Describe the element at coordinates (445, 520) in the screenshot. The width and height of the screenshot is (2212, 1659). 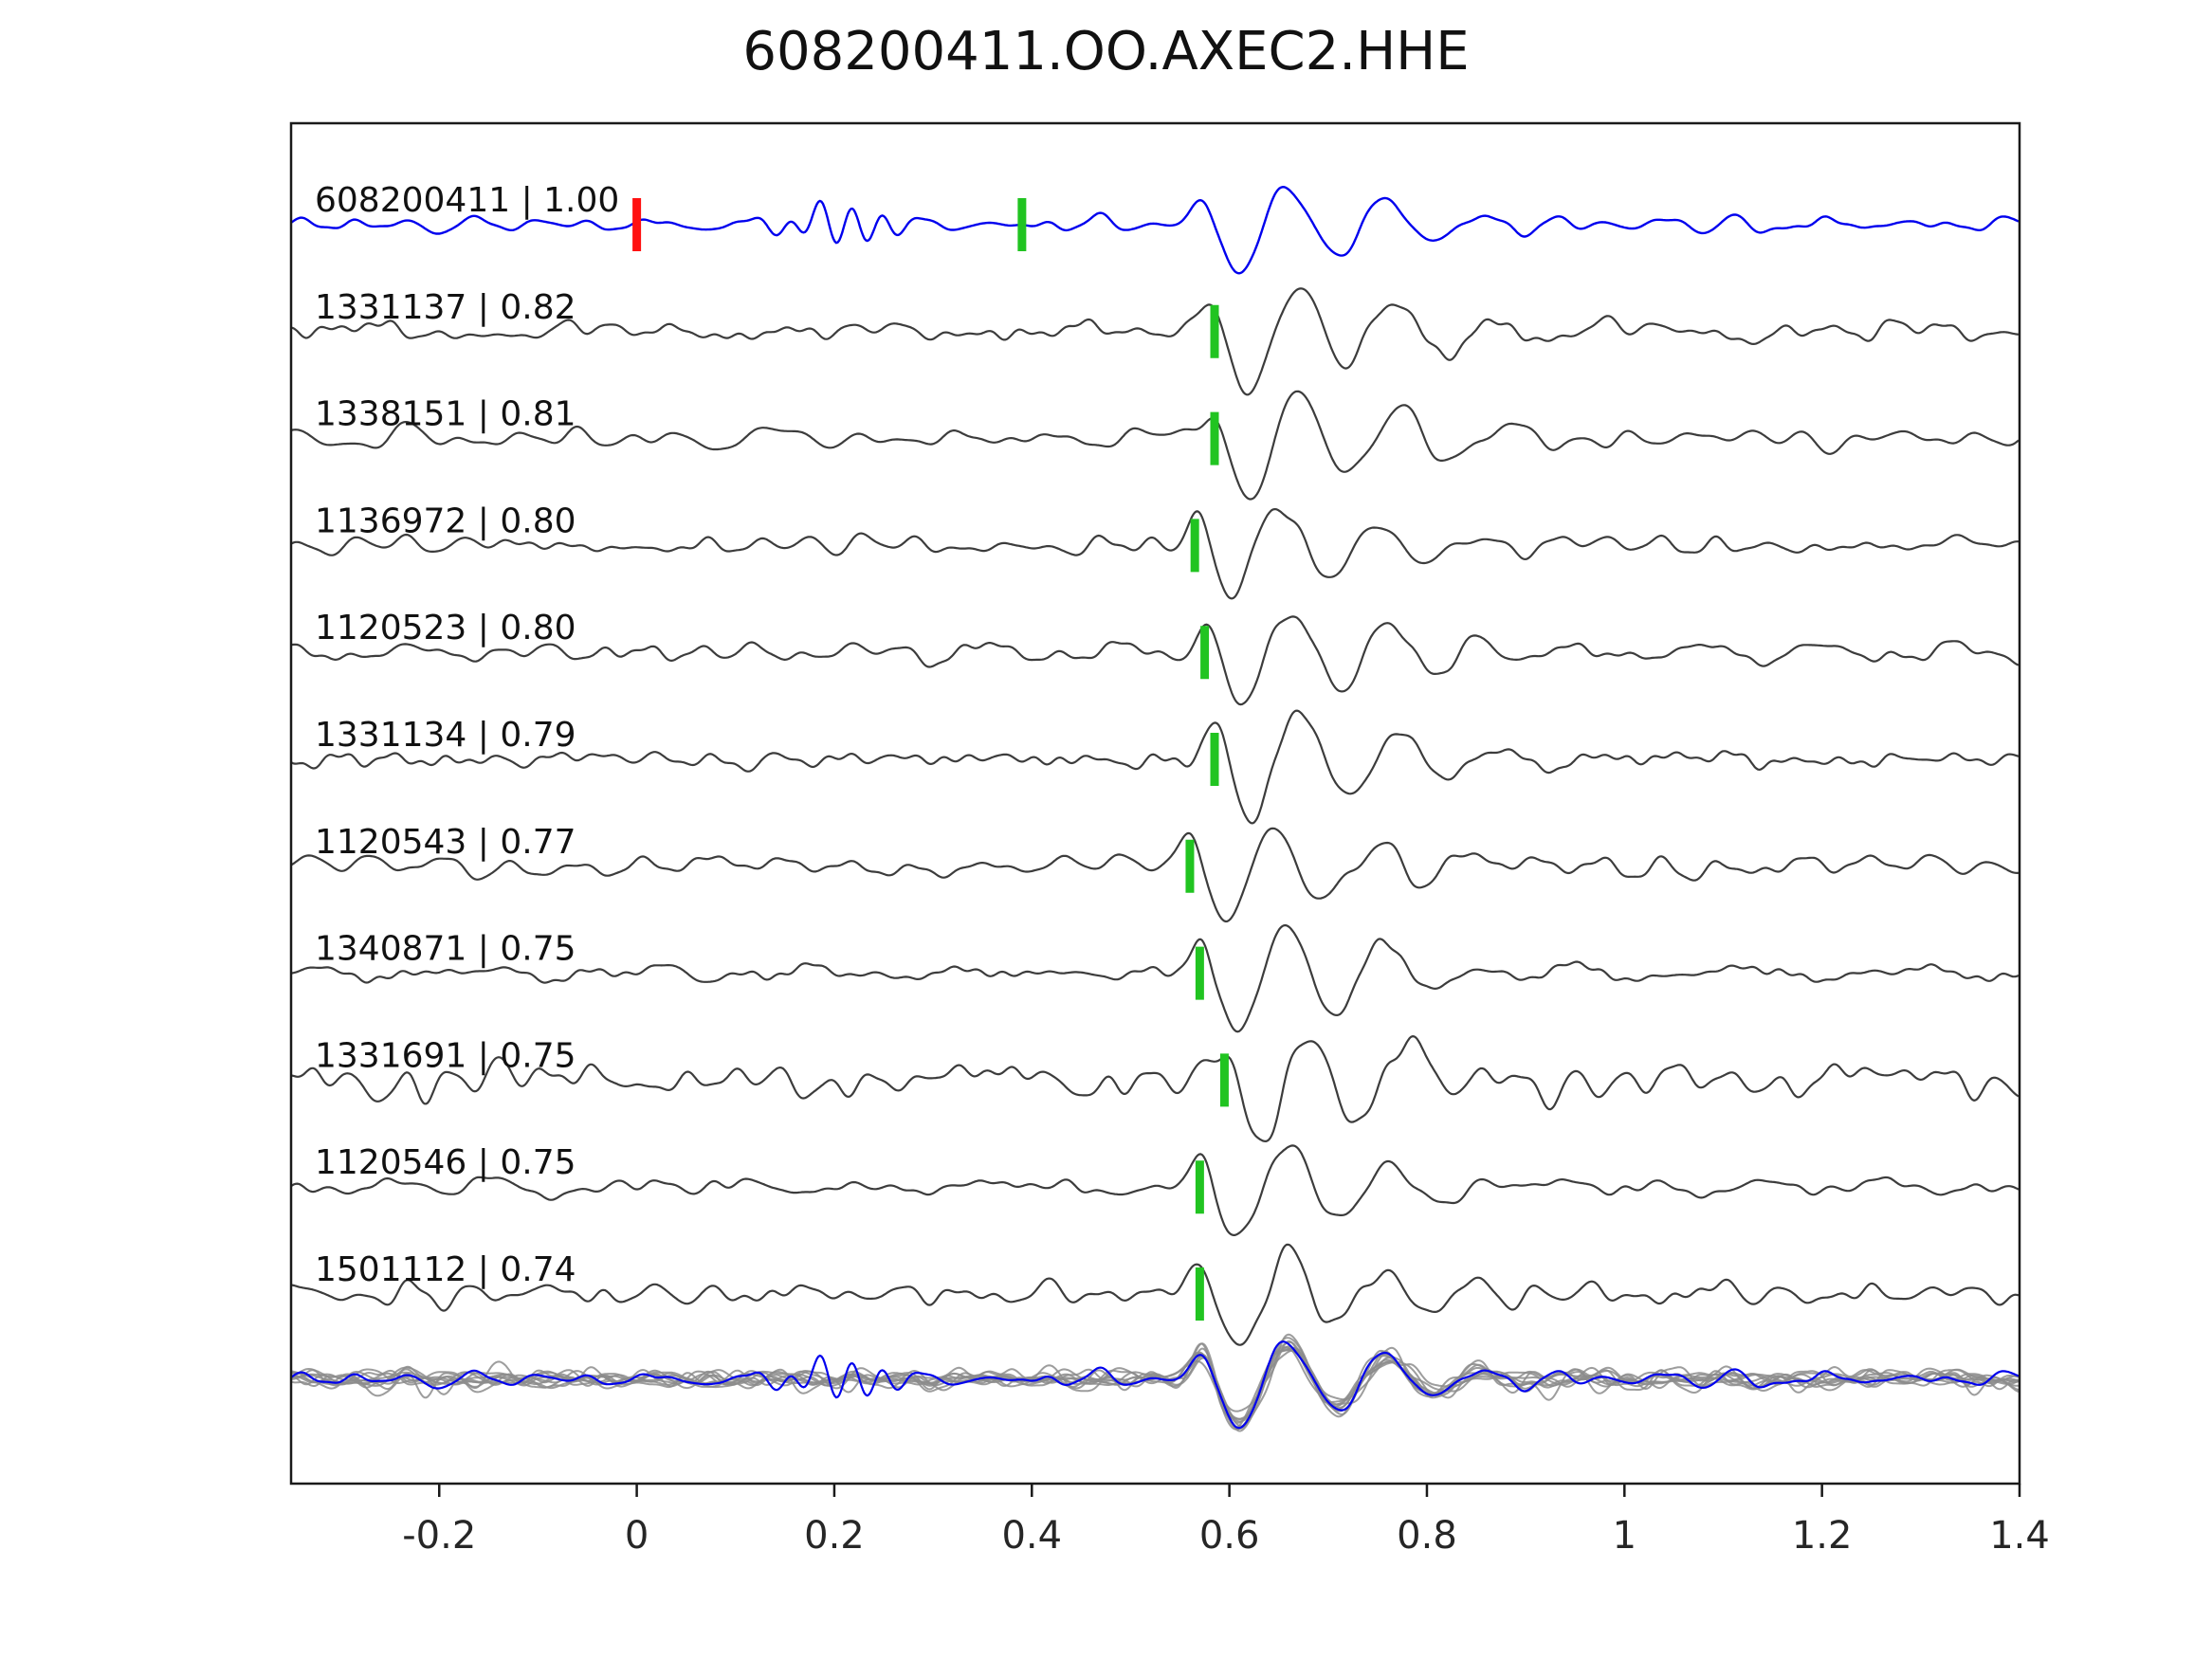
I see `trace-label: 1136972 | 0.80` at that location.